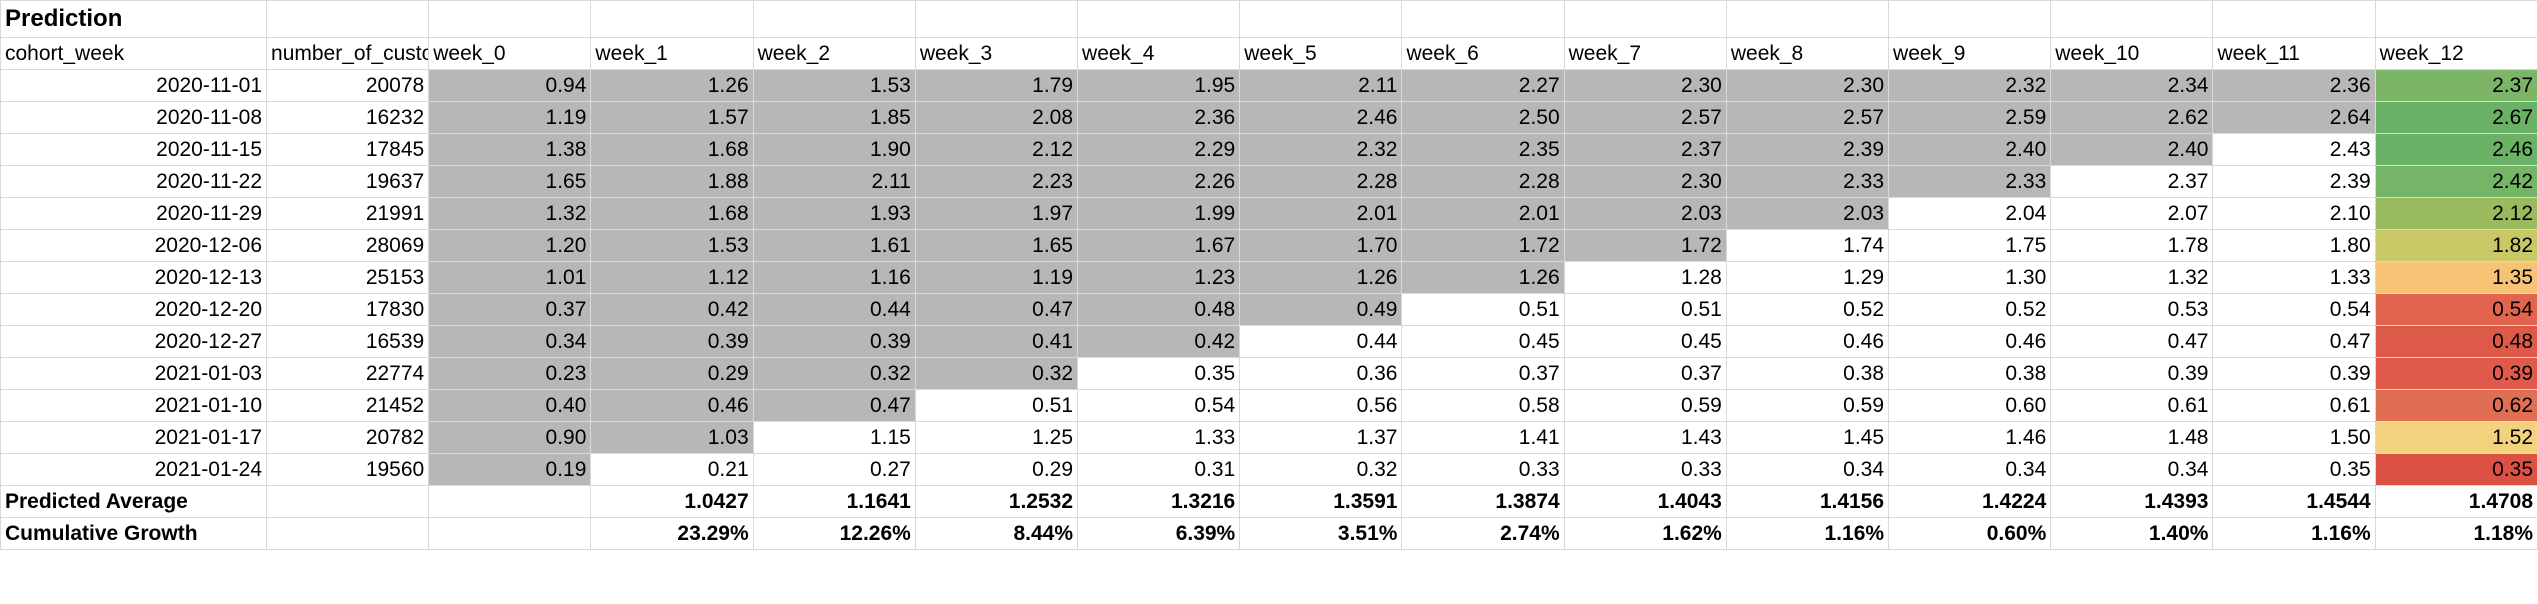 This screenshot has height=604, width=2538. What do you see at coordinates (834, 309) in the screenshot?
I see `week-value-cell: 0.44` at bounding box center [834, 309].